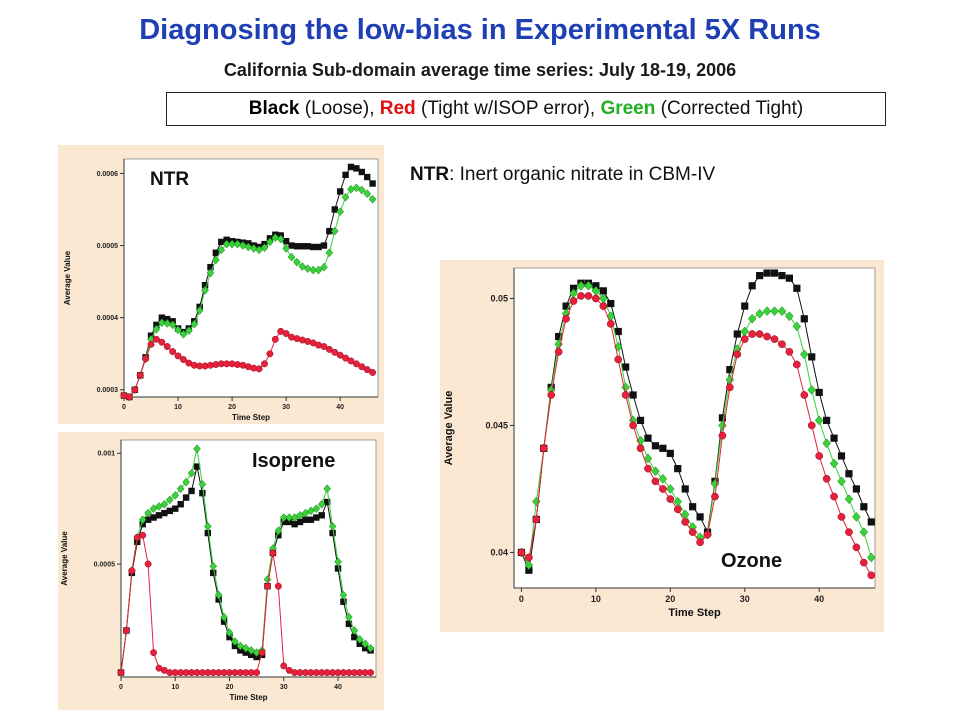  What do you see at coordinates (521, 599) in the screenshot?
I see `ozone-x-tick-label: 0` at bounding box center [521, 599].